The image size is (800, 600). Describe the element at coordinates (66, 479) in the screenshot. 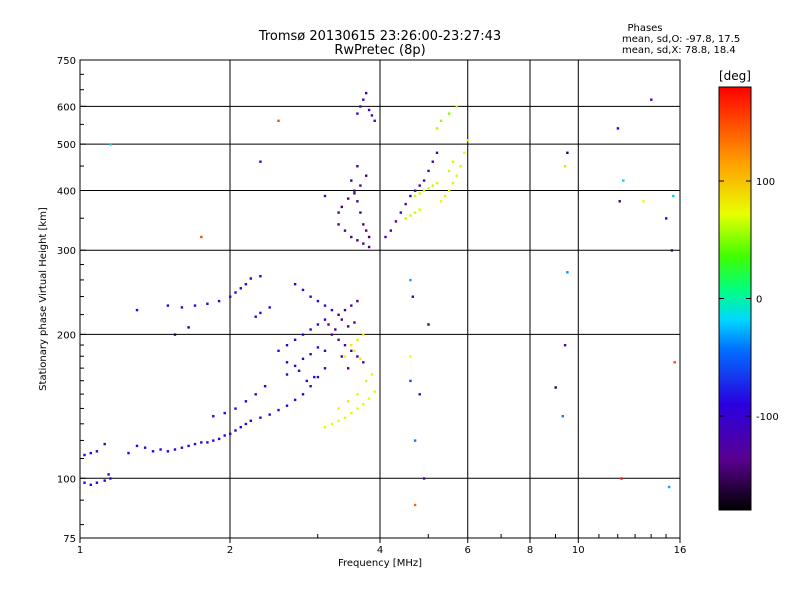

I see `y-tick-label: 100` at that location.